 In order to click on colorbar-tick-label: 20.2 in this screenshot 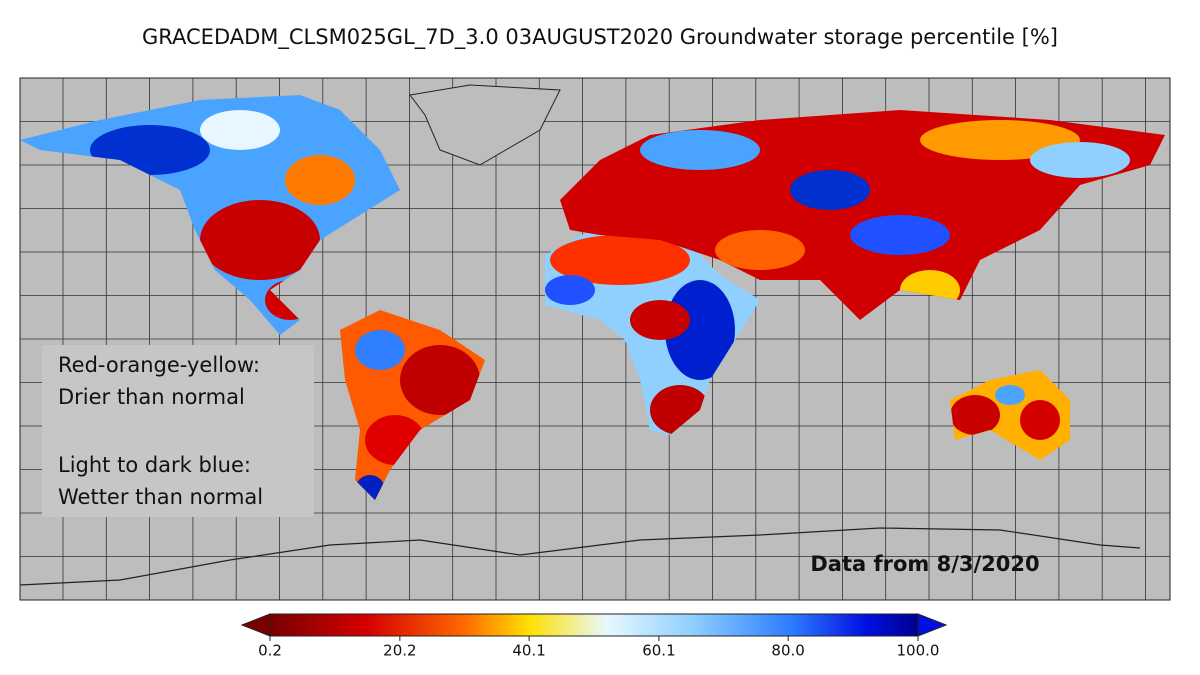, I will do `click(399, 651)`.